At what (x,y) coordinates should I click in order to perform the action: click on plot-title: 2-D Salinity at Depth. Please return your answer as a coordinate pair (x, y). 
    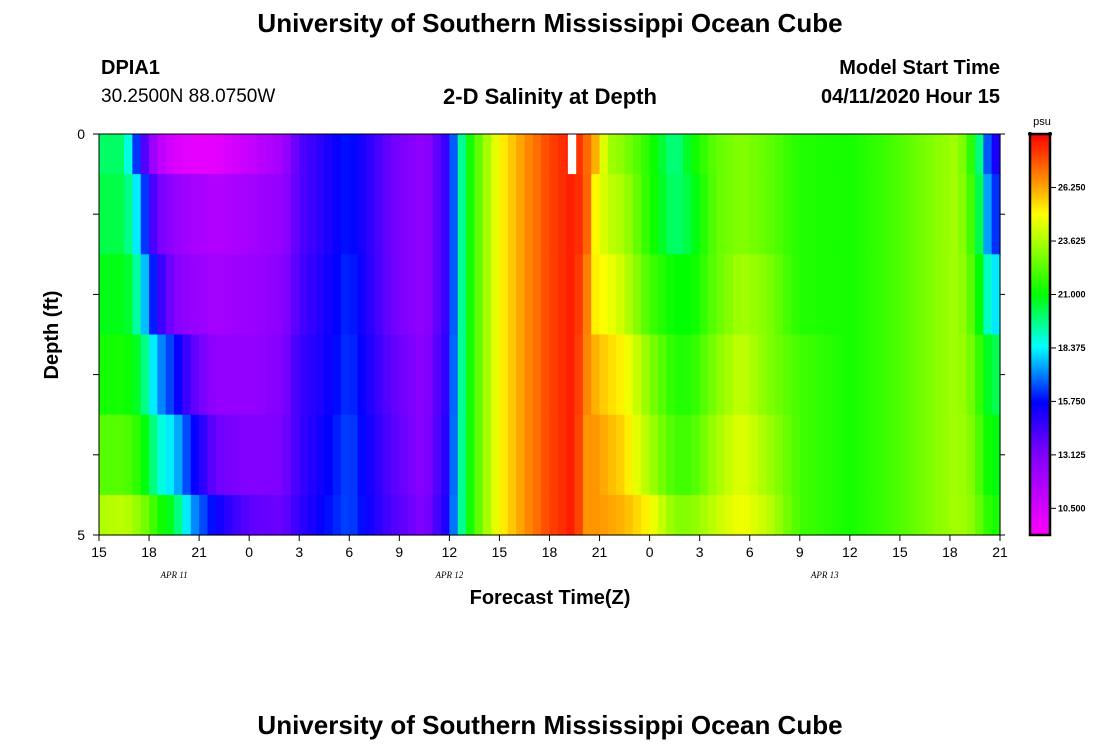
    Looking at the image, I should click on (550, 96).